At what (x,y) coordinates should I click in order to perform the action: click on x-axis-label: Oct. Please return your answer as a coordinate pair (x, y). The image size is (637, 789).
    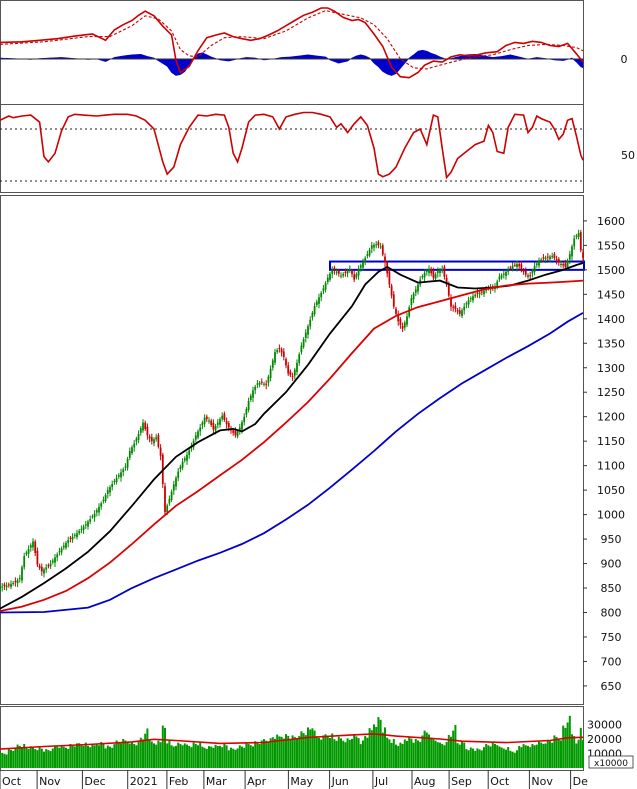
    Looking at the image, I should click on (500, 781).